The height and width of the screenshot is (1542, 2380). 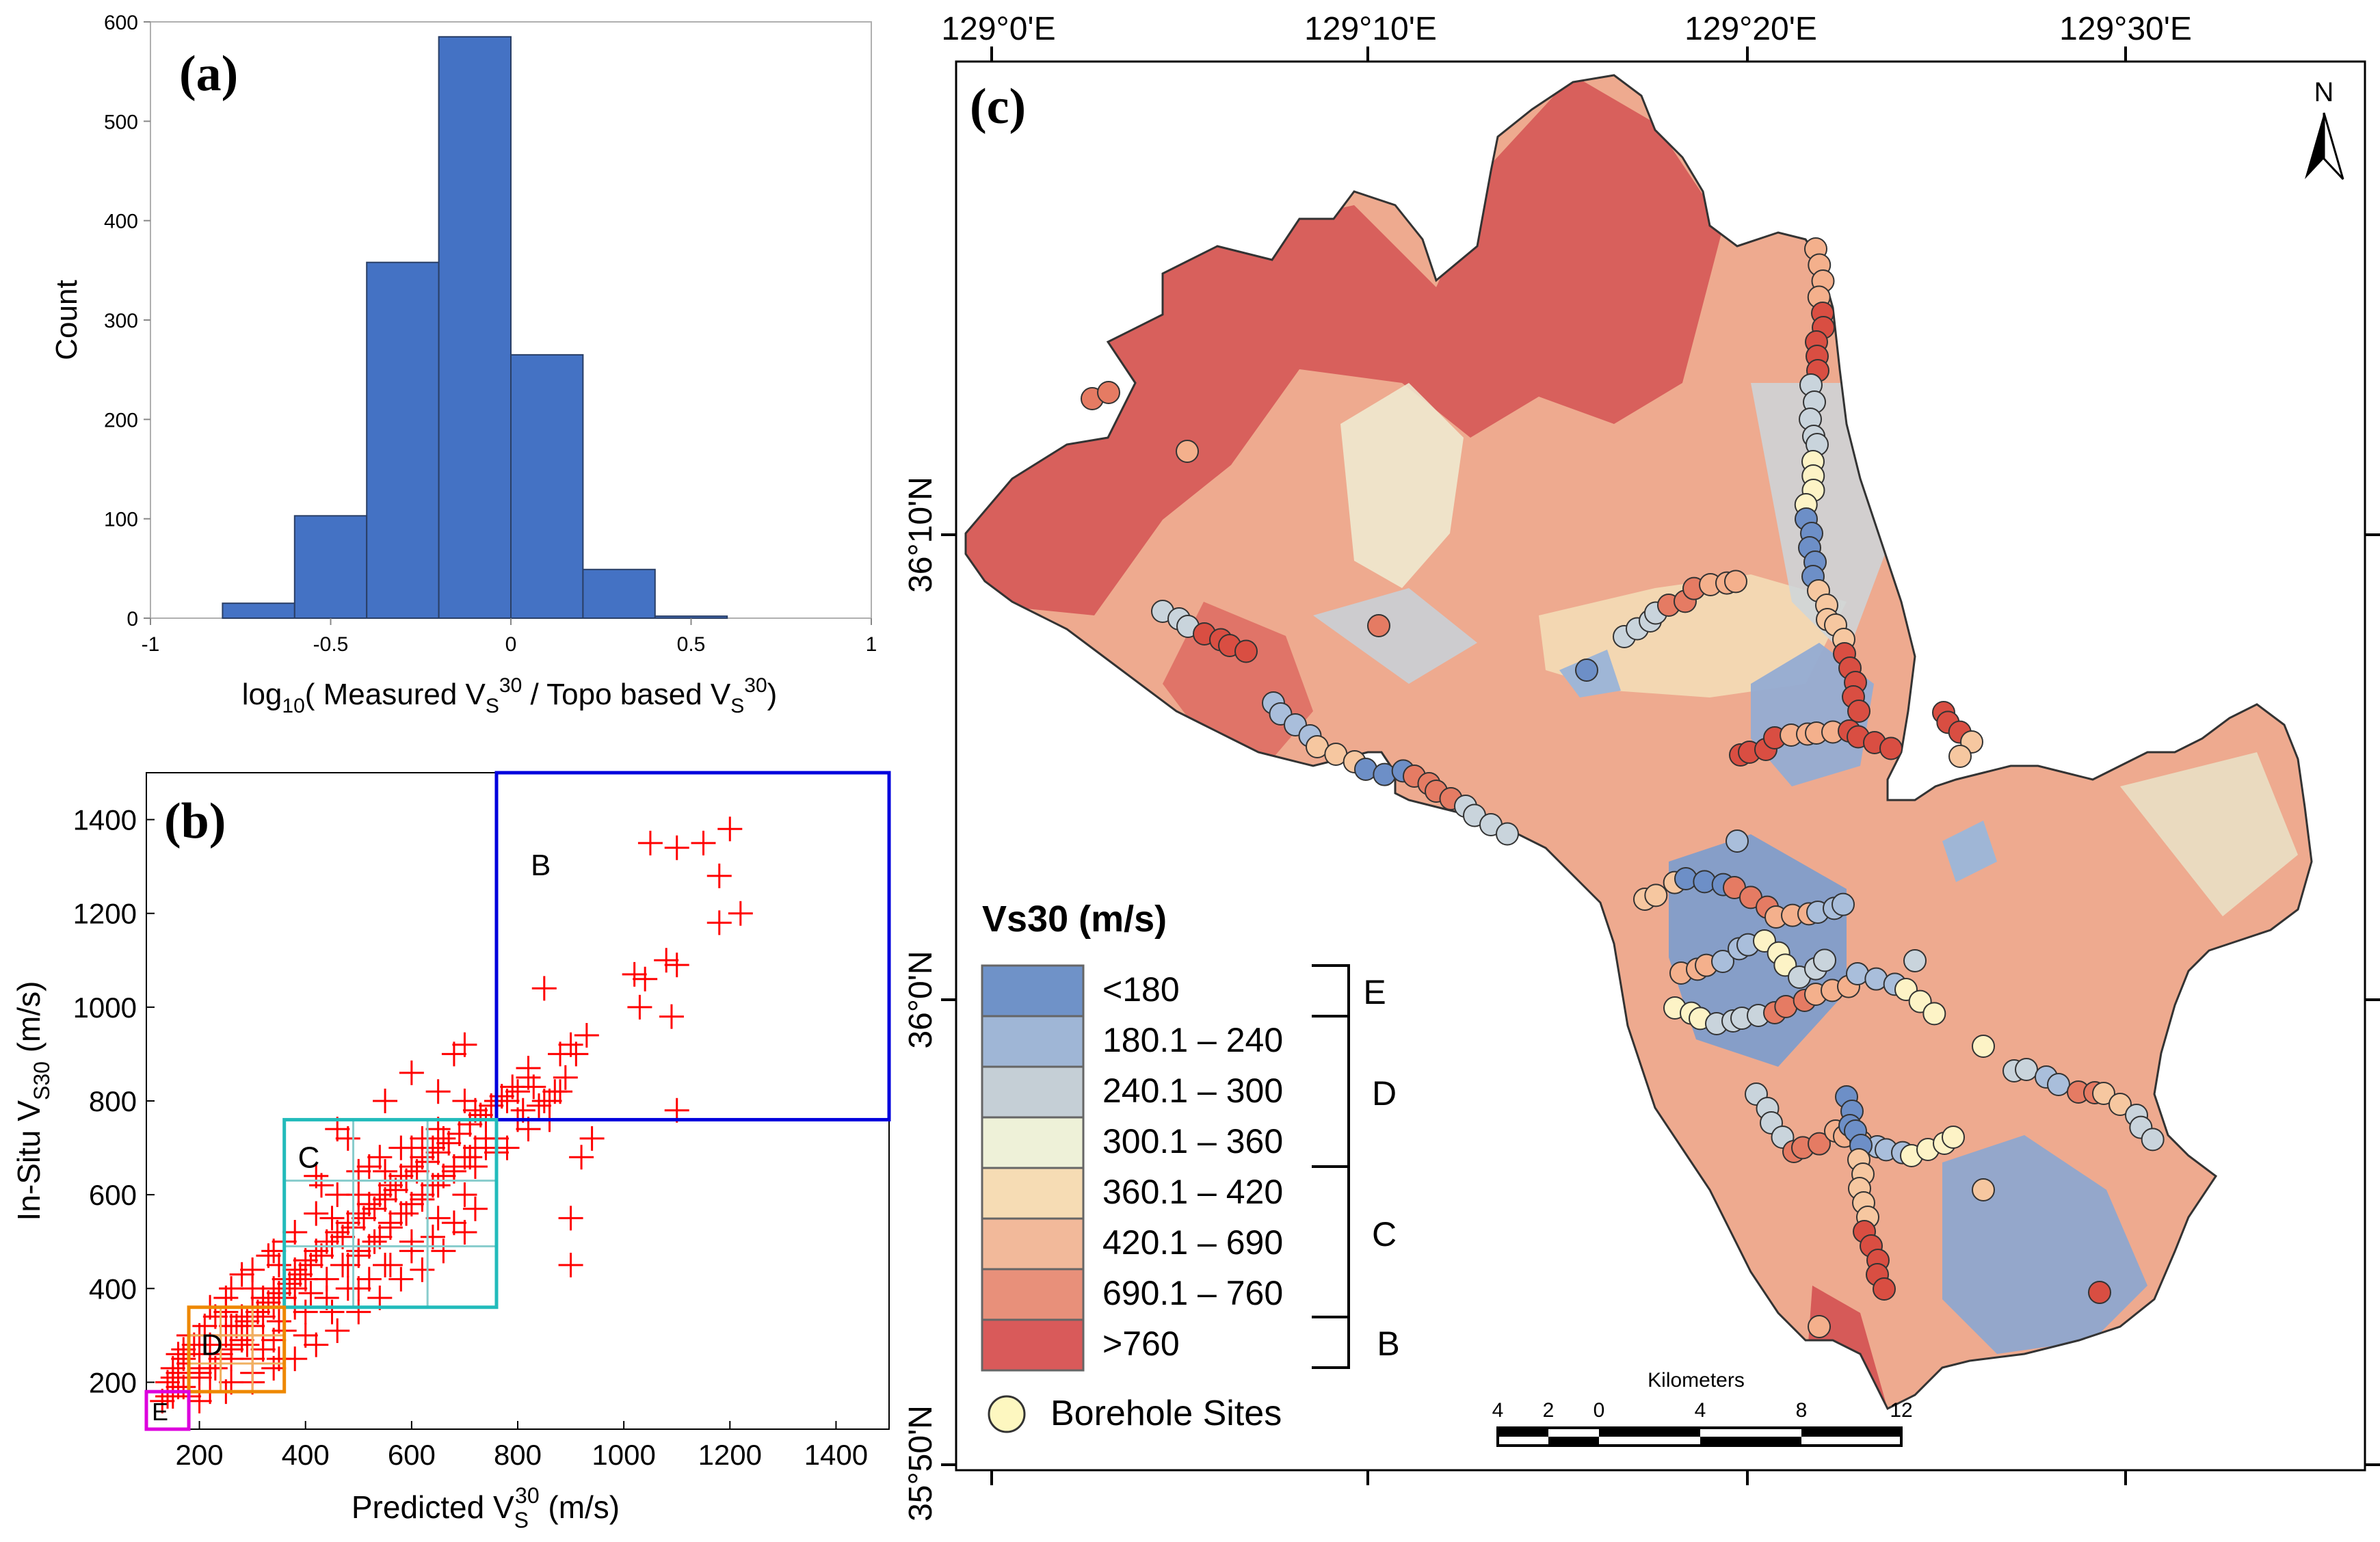 I want to click on scale-title: Kilometers, so click(x=1696, y=1380).